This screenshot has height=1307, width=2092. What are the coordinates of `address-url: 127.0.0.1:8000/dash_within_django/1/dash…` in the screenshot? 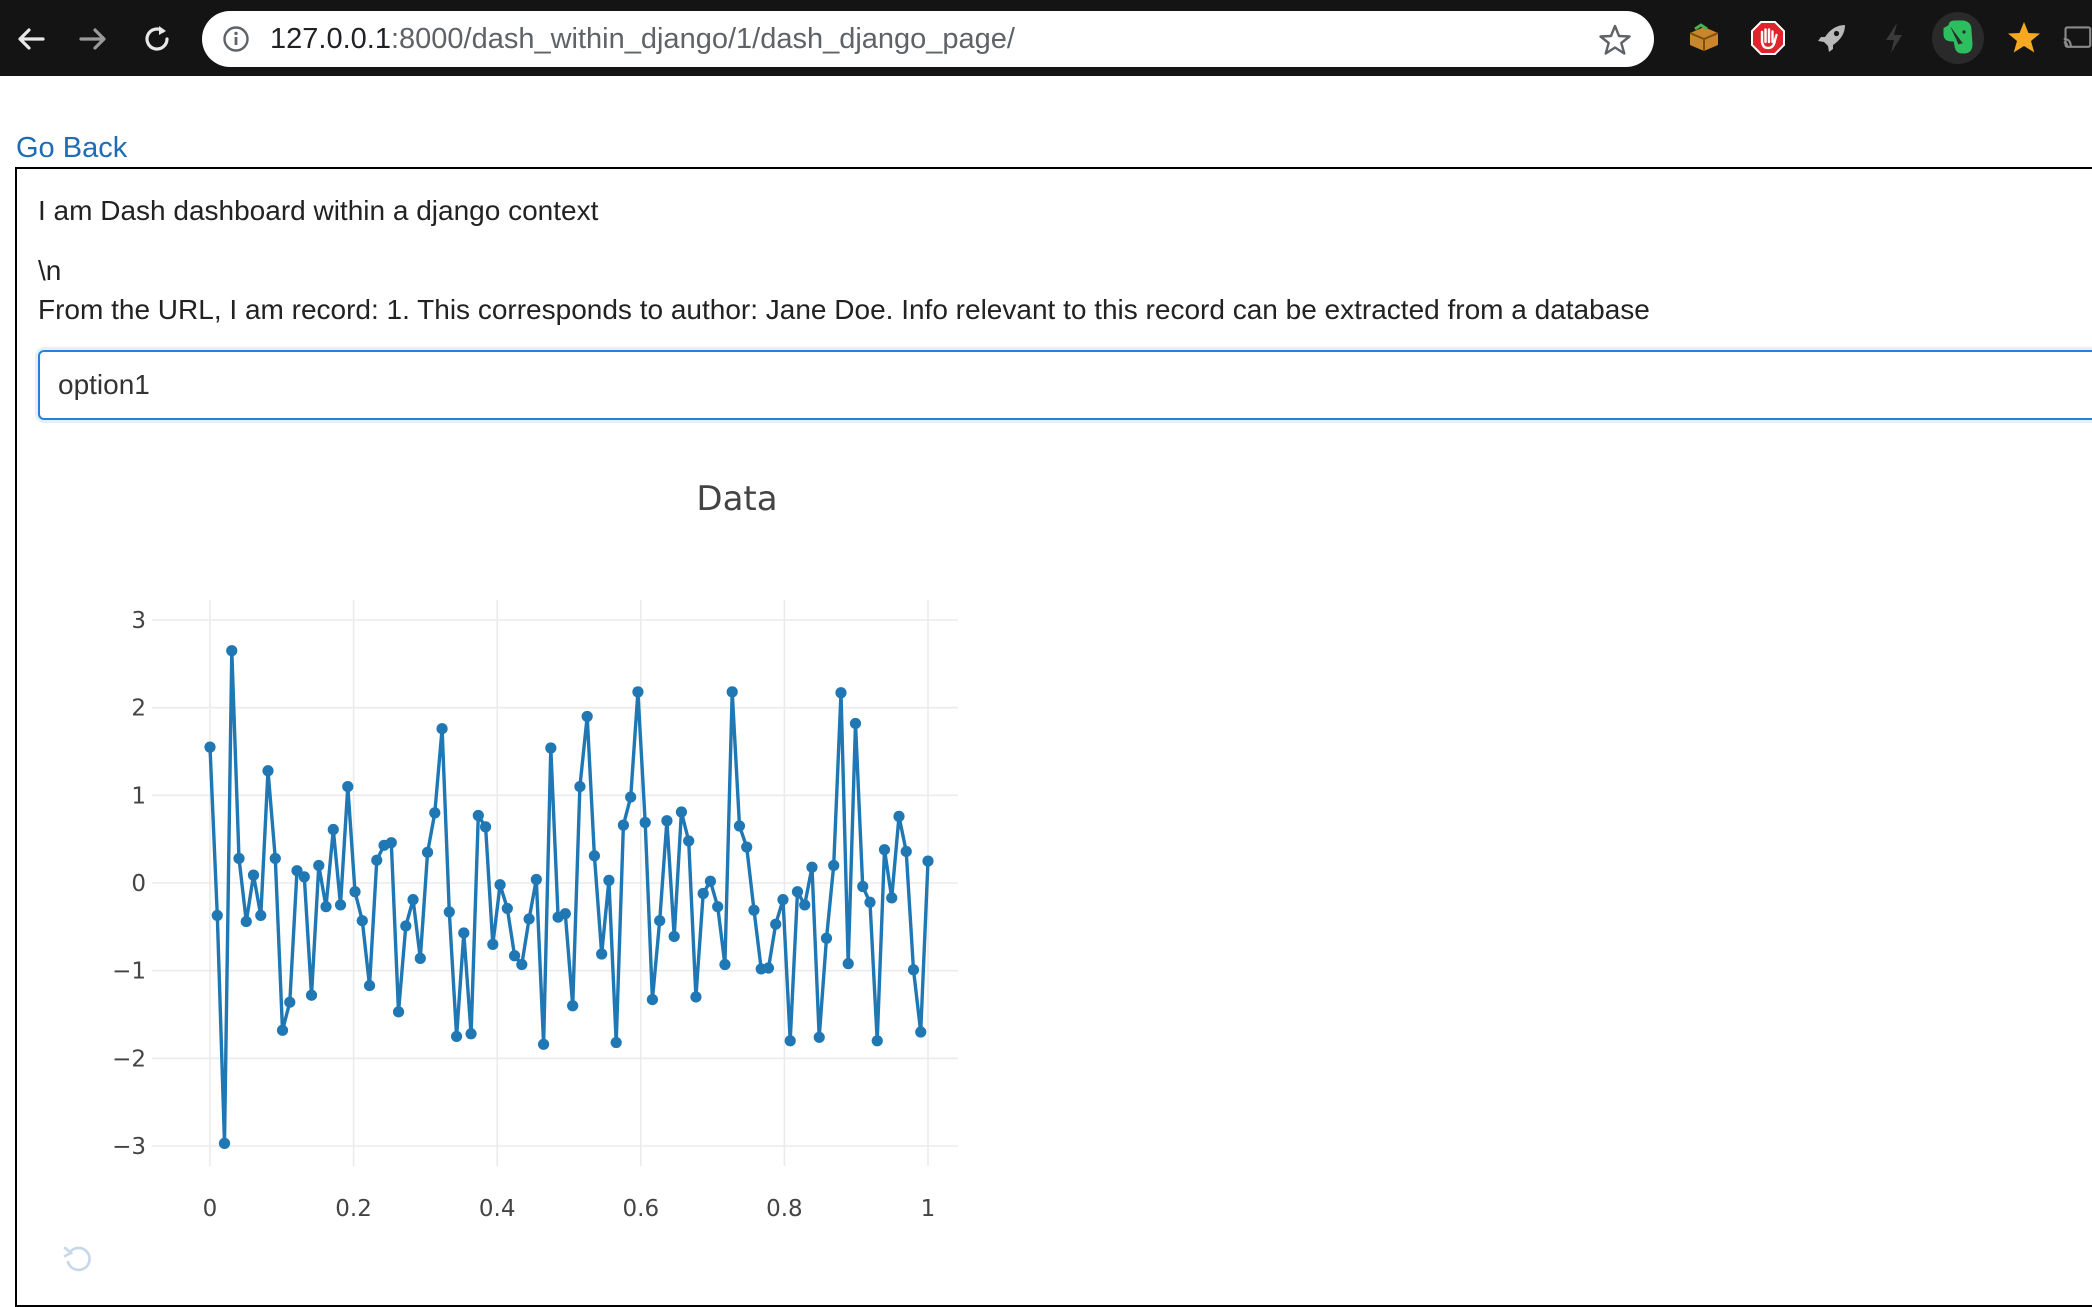 It's located at (642, 39).